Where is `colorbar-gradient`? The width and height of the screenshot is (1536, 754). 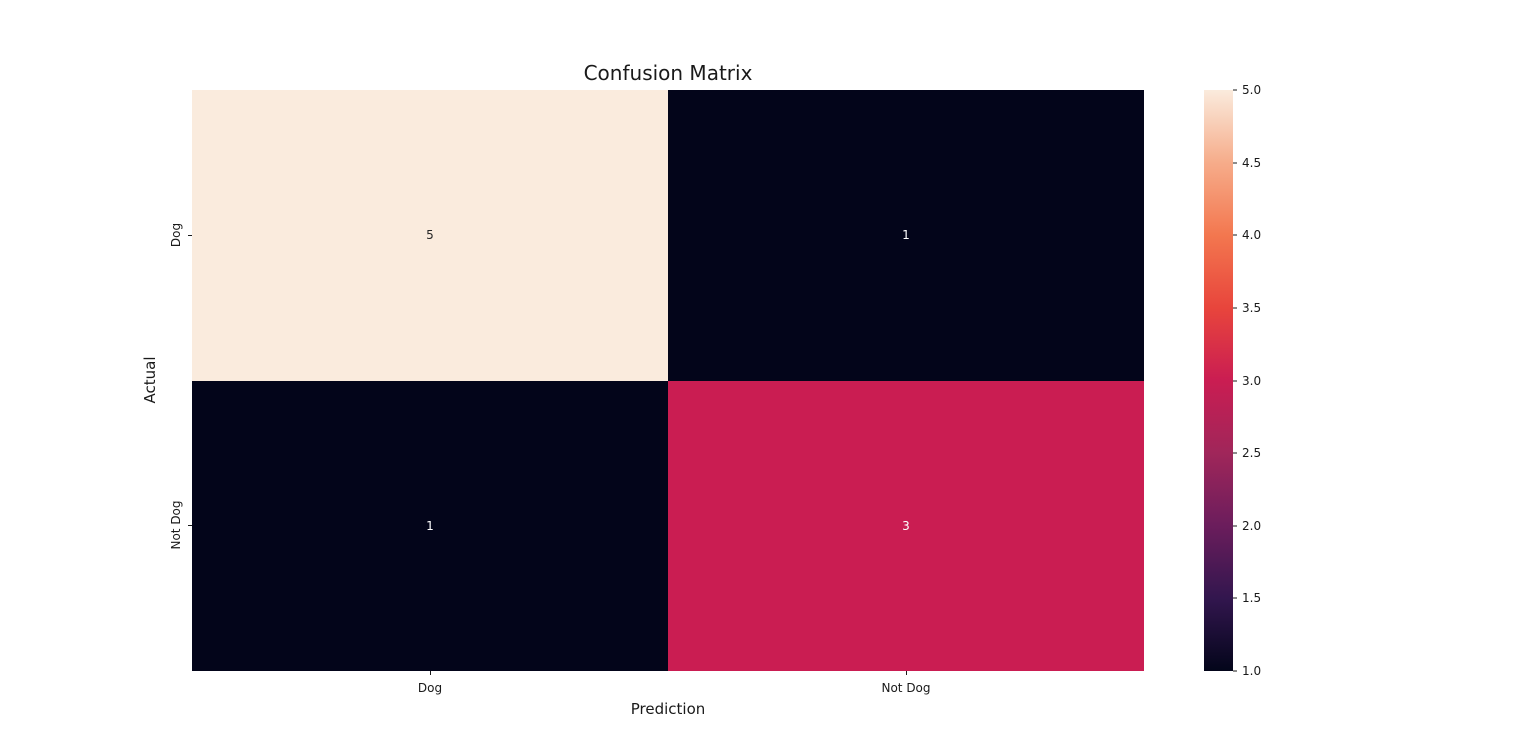
colorbar-gradient is located at coordinates (1218, 380).